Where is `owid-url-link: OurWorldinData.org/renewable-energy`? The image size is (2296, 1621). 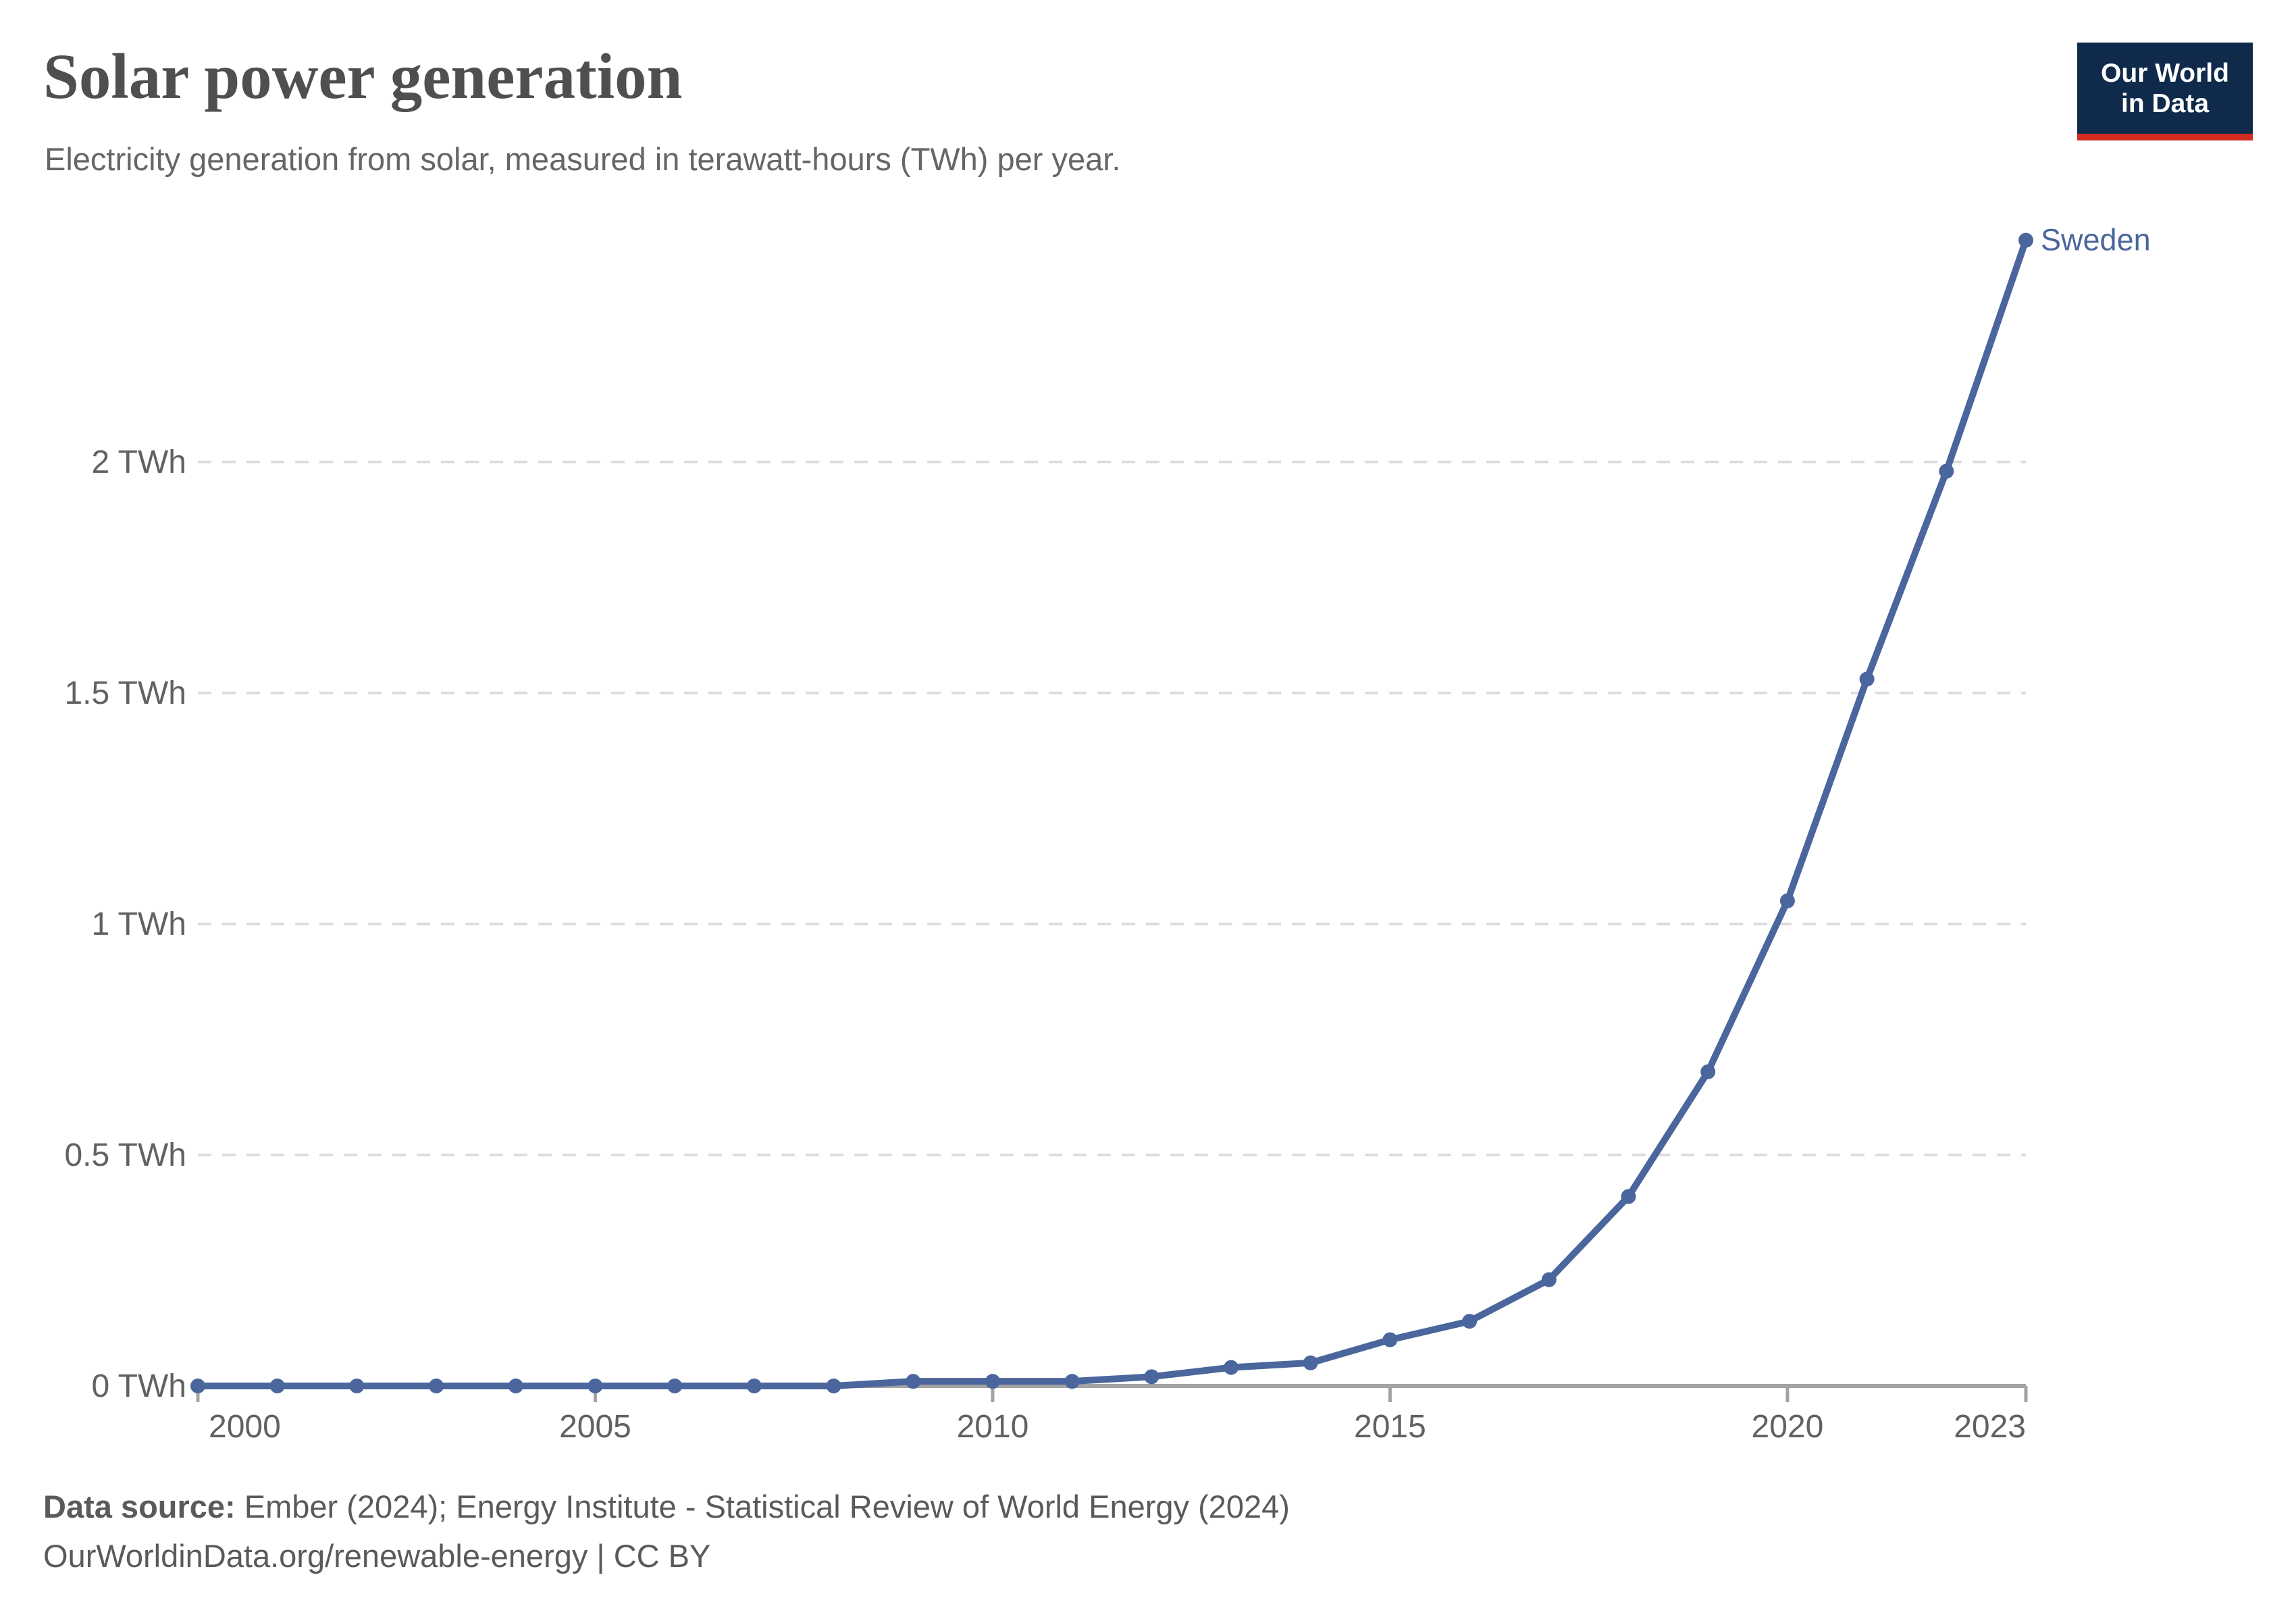
owid-url-link: OurWorldinData.org/renewable-energy is located at coordinates (315, 1556).